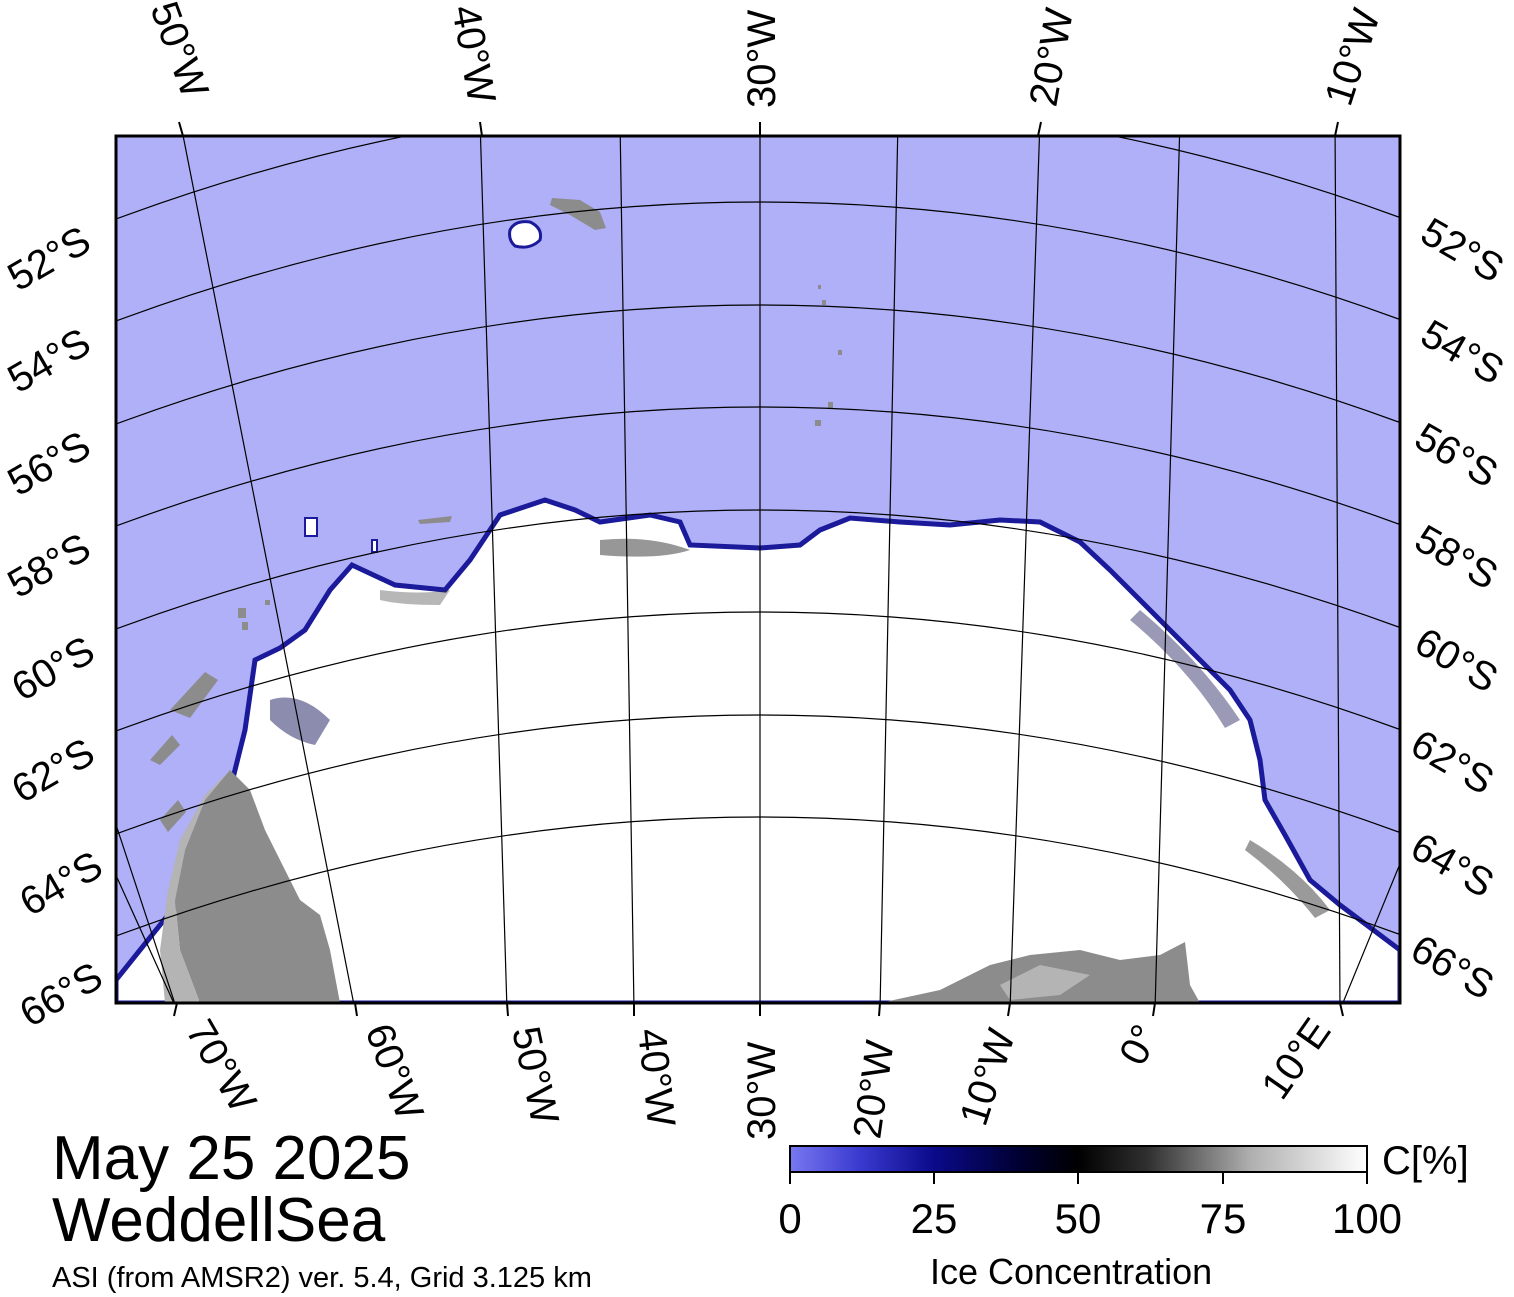 Image resolution: width=1514 pixels, height=1297 pixels. What do you see at coordinates (1353, 57) in the screenshot?
I see `longitude-label-top: 10°W` at bounding box center [1353, 57].